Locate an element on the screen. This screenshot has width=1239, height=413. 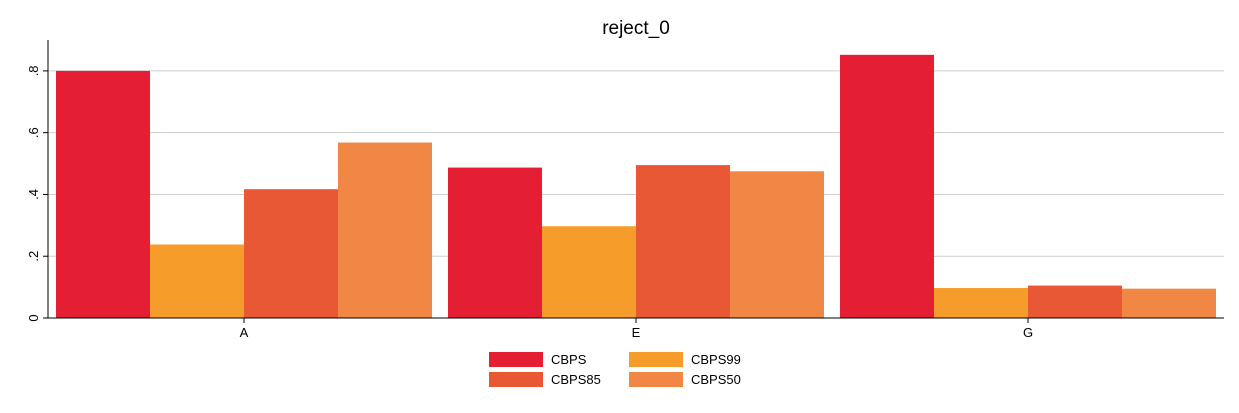
legend-label-cbps99: CBPS99 is located at coordinates (716, 359).